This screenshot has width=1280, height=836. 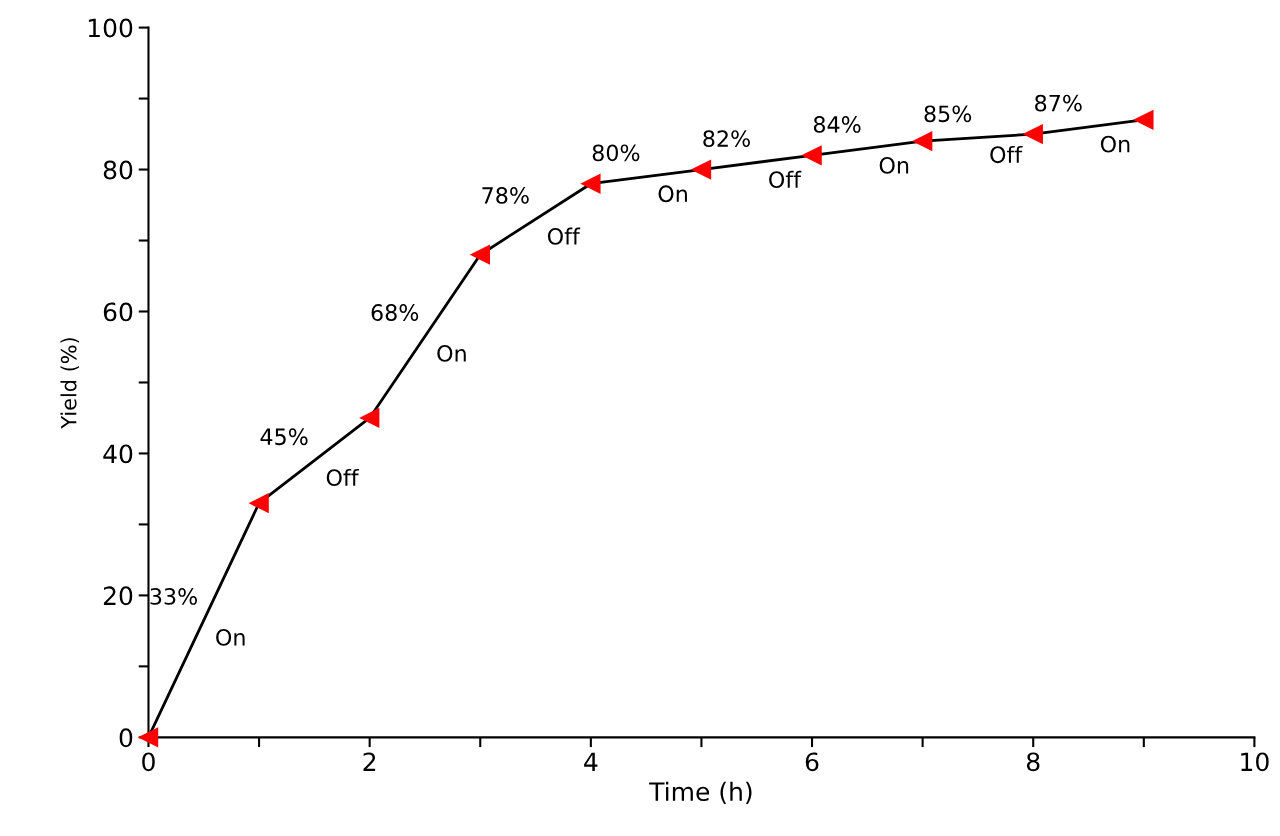 I want to click on y-tick-label: 0, so click(x=126, y=738).